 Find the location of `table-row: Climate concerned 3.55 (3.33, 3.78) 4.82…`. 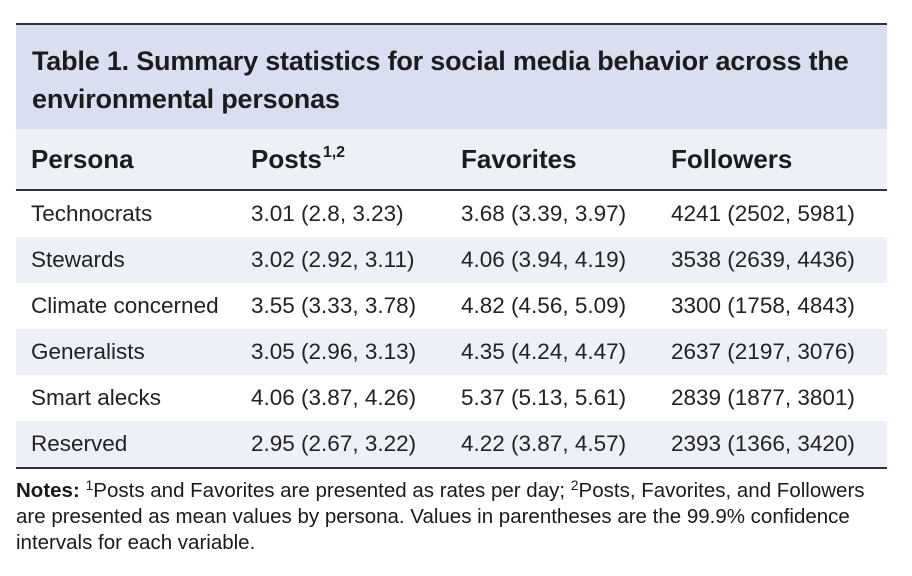

table-row: Climate concerned 3.55 (3.33, 3.78) 4.82… is located at coordinates (451, 306).